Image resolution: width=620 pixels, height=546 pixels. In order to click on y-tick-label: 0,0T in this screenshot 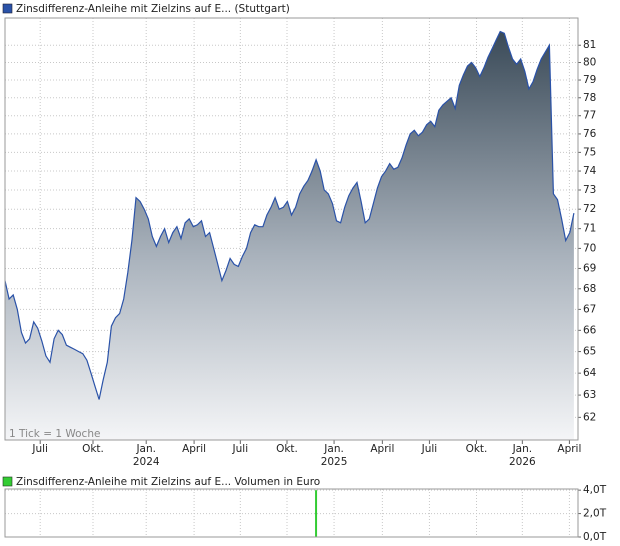, I will do `click(595, 537)`.